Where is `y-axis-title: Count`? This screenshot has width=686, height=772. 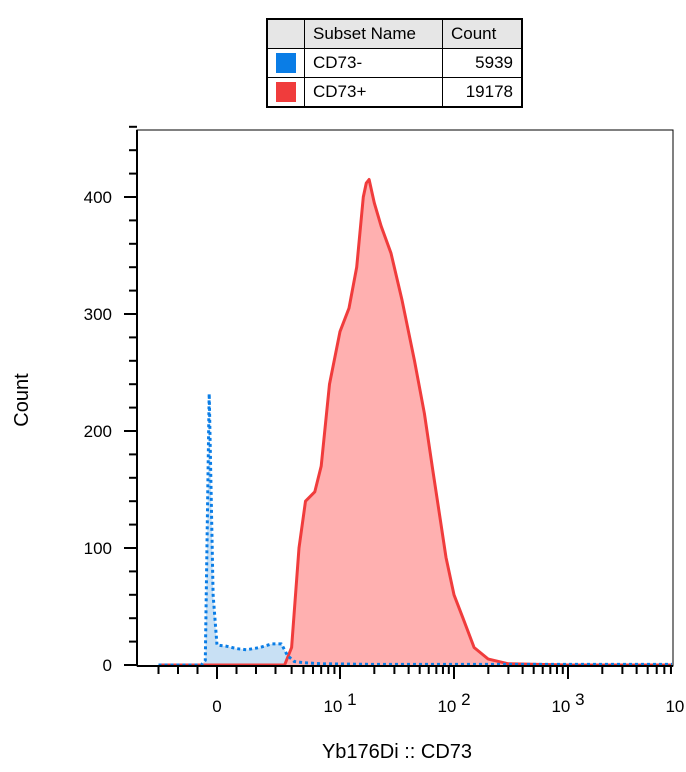 y-axis-title: Count is located at coordinates (22, 400).